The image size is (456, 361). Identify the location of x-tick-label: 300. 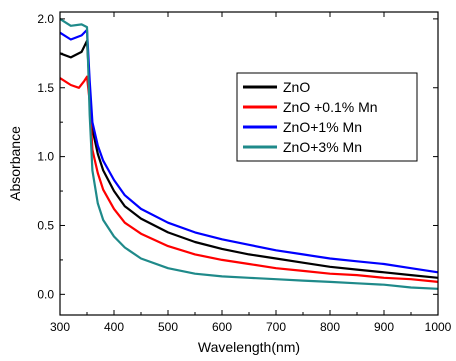
(60, 327).